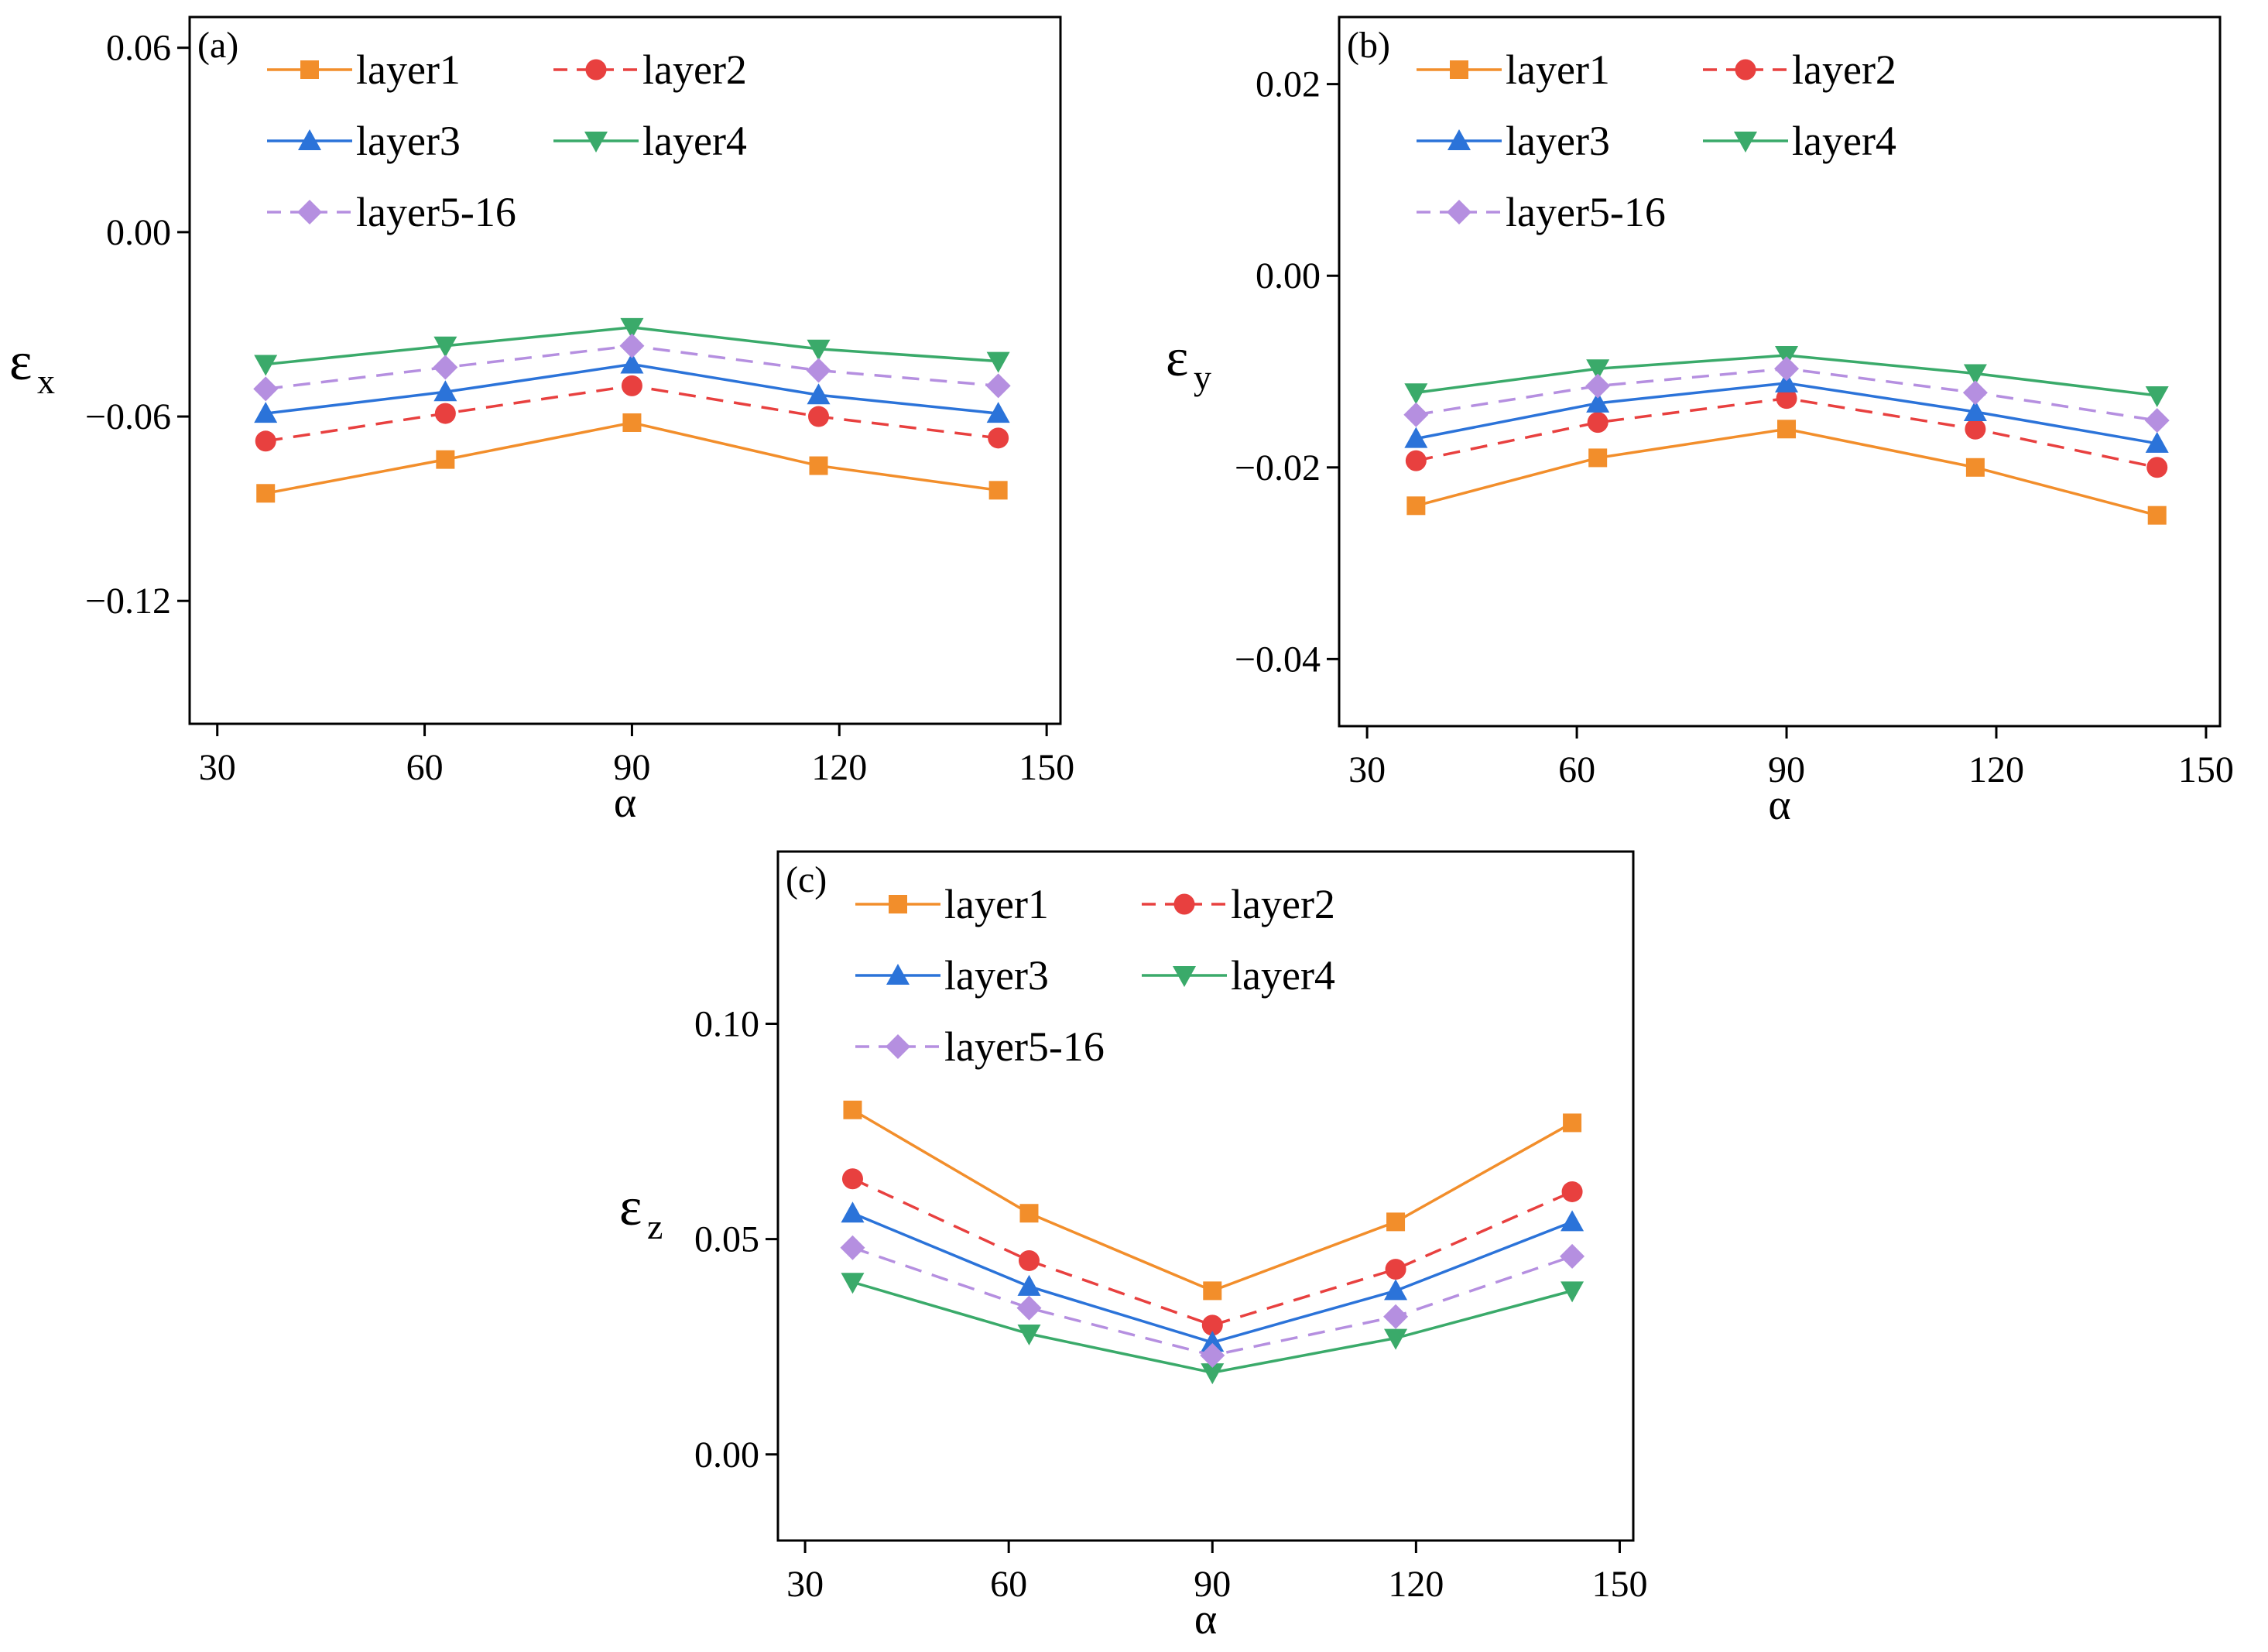 This screenshot has height=1652, width=2268. I want to click on y-axis-label-subscript: x, so click(46, 381).